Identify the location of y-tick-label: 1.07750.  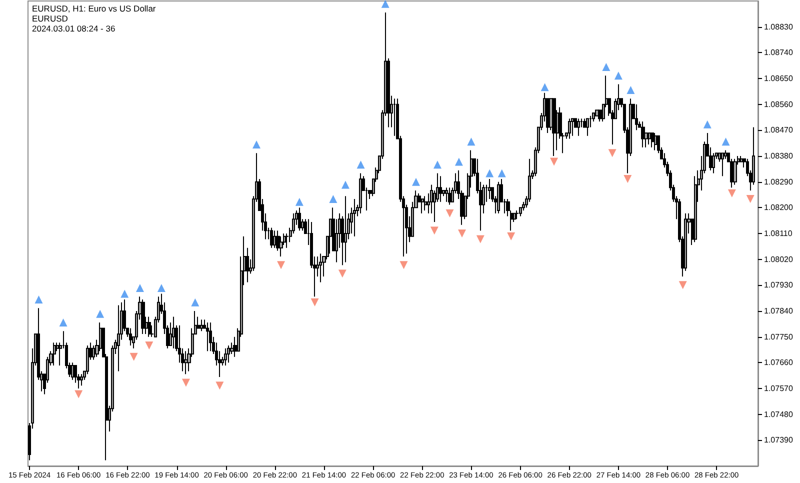
(779, 337).